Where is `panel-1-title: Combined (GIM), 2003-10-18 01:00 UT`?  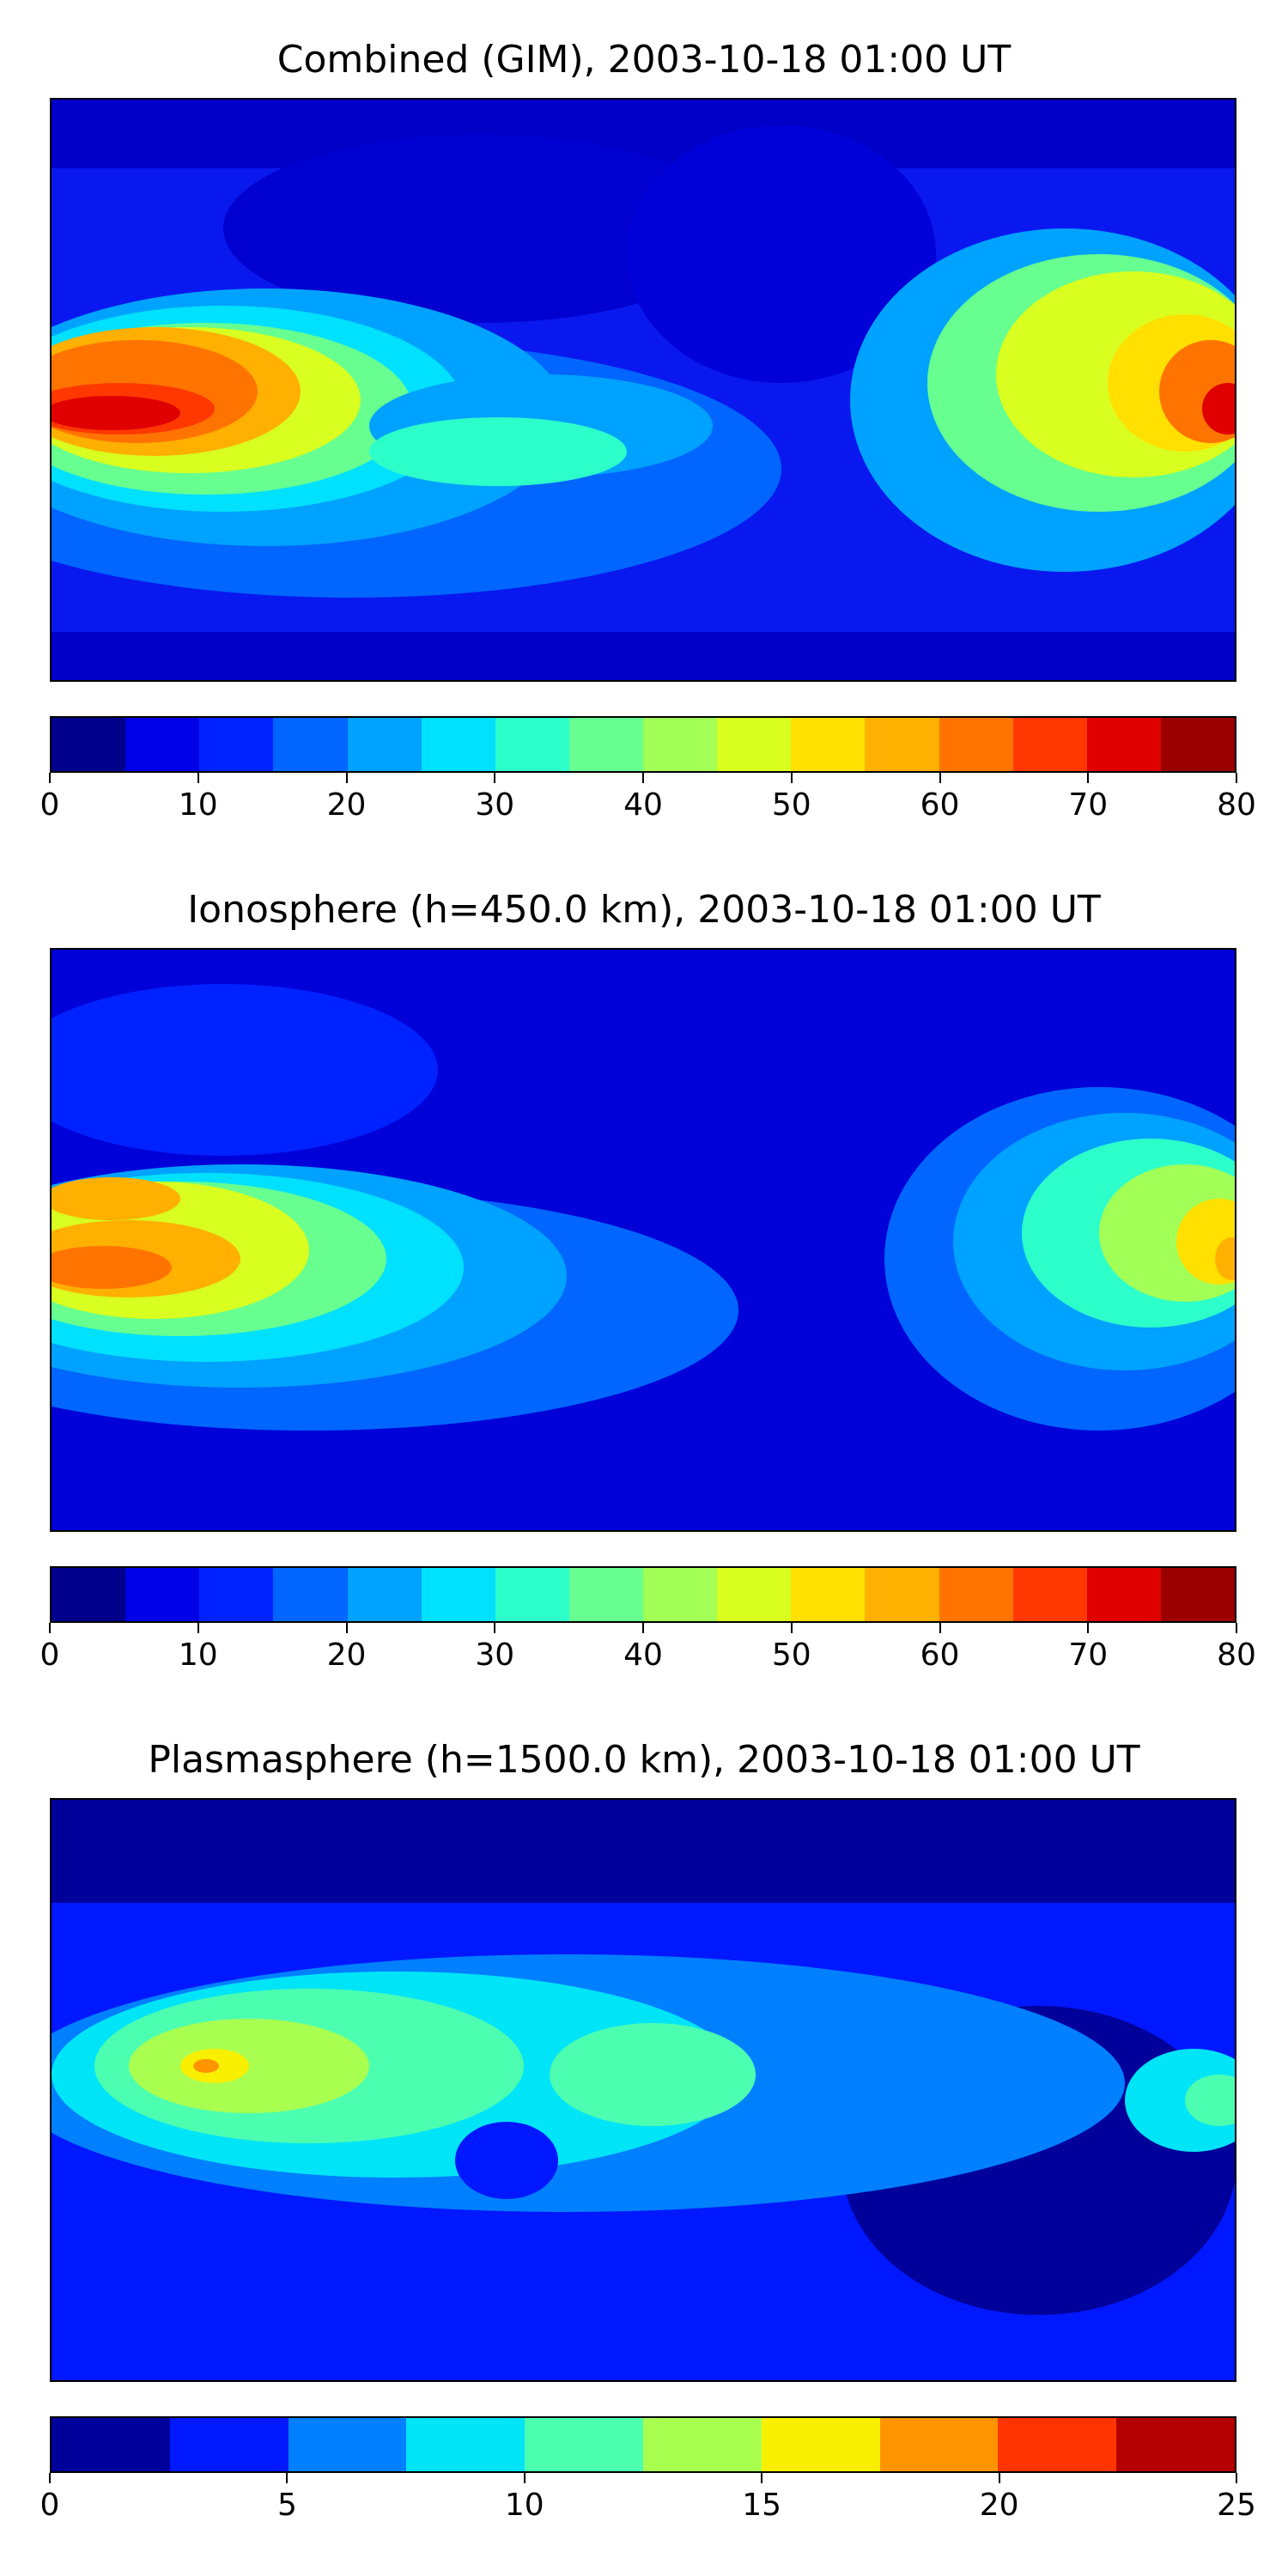 panel-1-title: Combined (GIM), 2003-10-18 01:00 UT is located at coordinates (644, 60).